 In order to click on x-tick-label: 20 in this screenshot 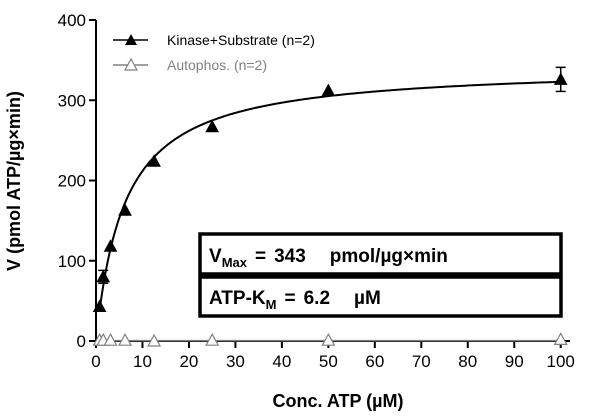, I will do `click(188, 361)`.